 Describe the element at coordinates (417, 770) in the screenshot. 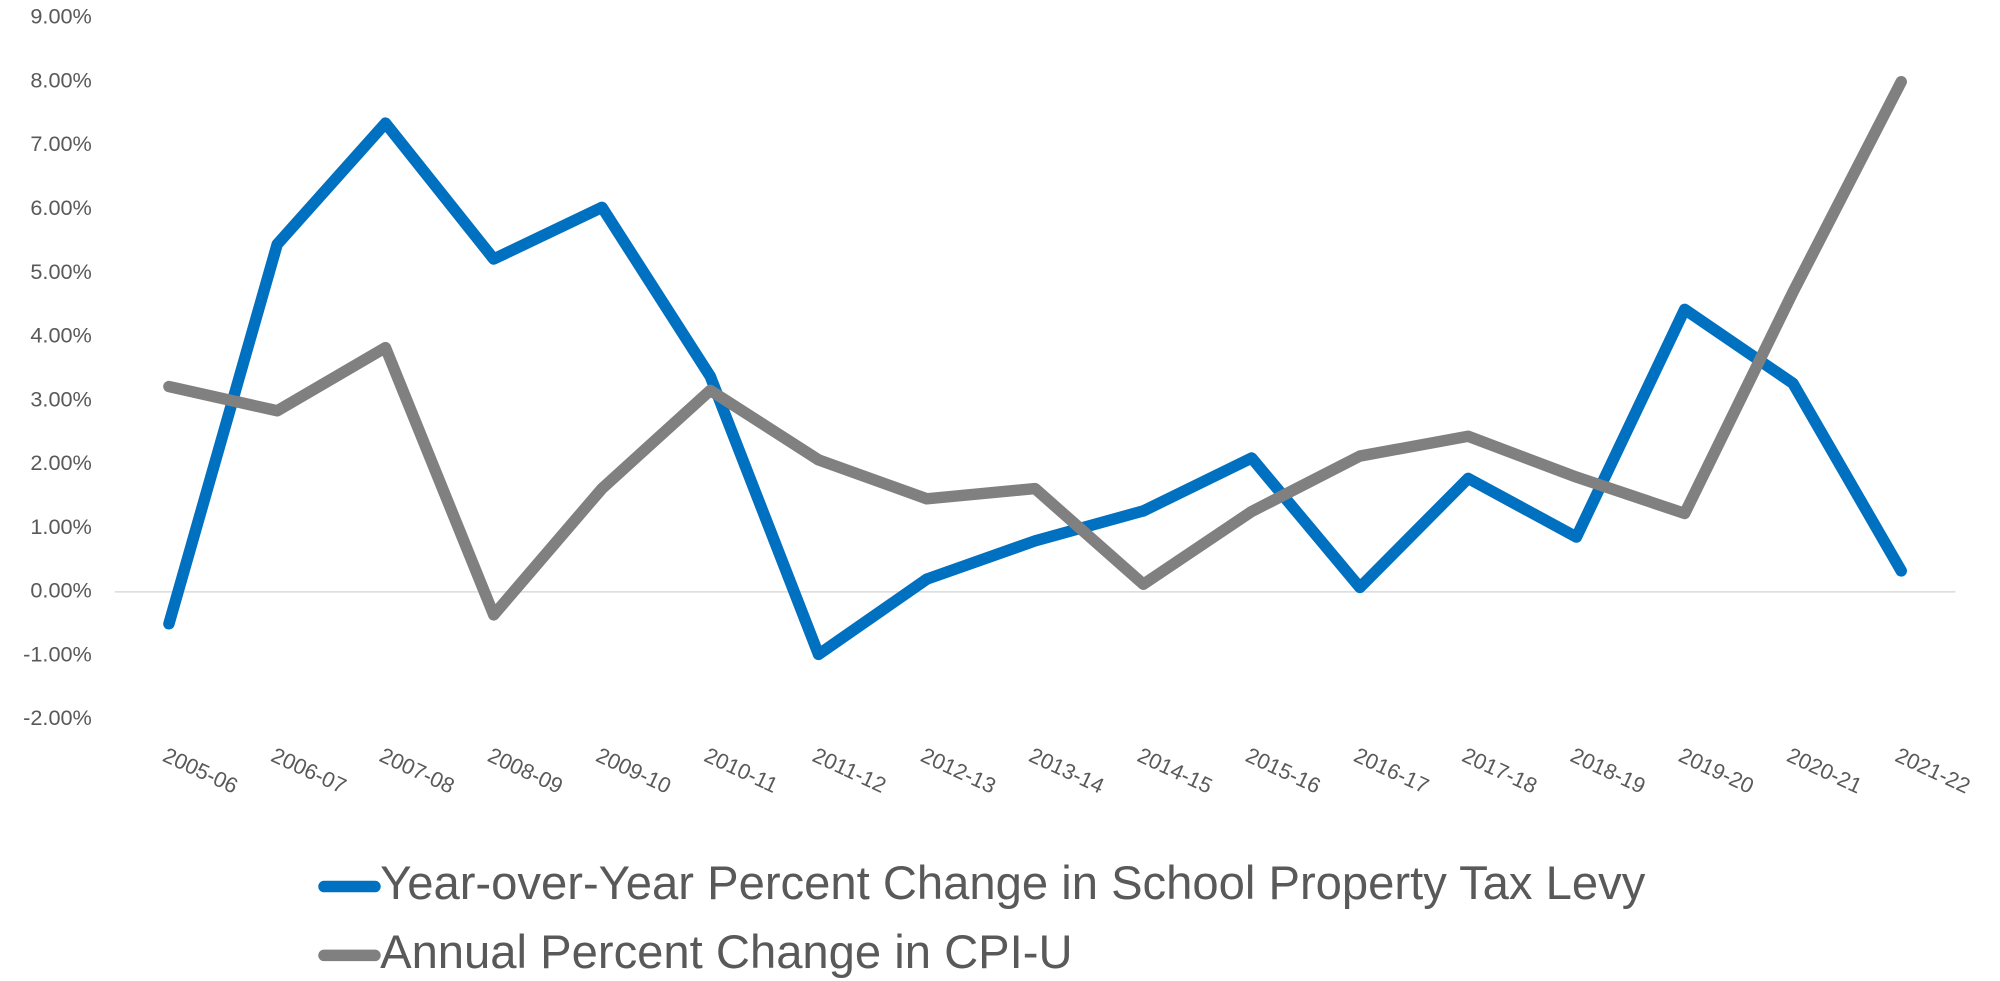

I see `x-tick-label: 2007-08` at that location.